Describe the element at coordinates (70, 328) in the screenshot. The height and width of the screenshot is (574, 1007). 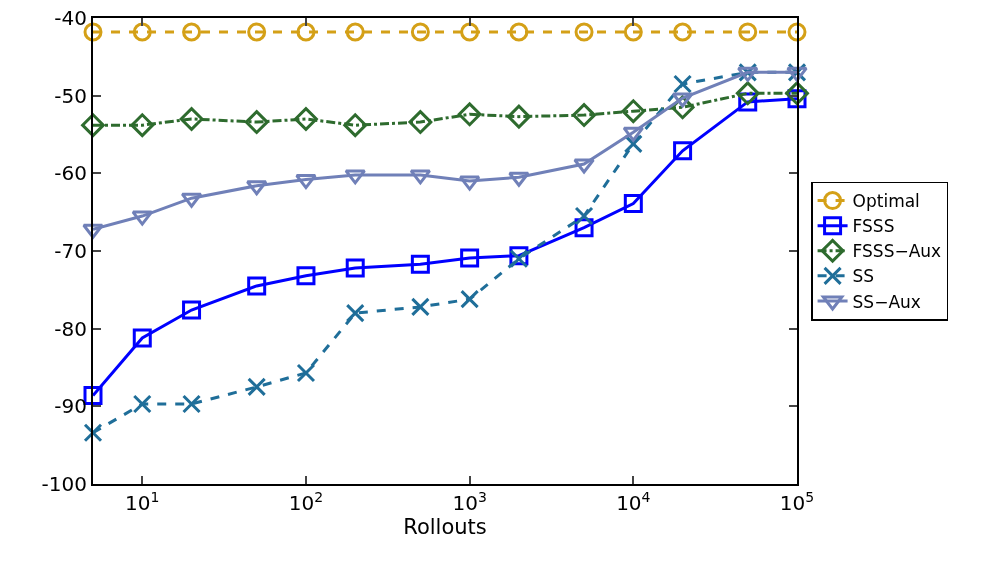
I see `y-tick-label: -80` at that location.